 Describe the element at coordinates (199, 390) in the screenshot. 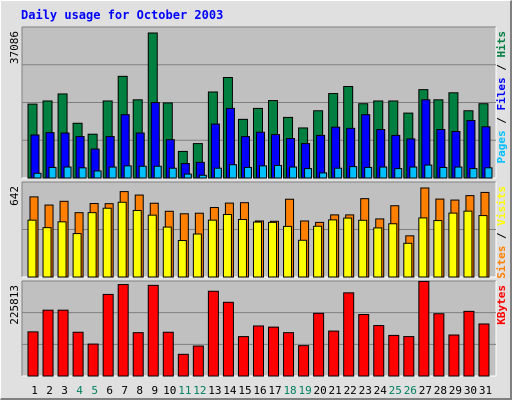

I see `day-label-12: 12` at that location.